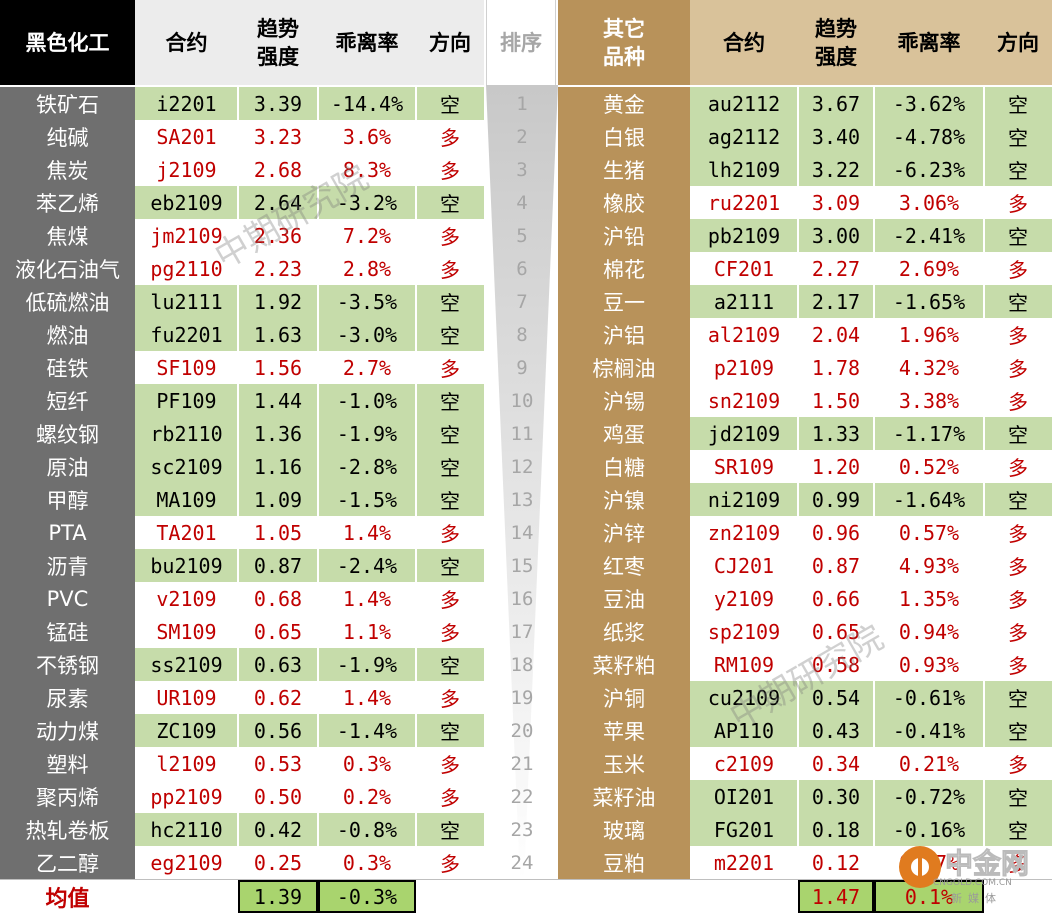 The width and height of the screenshot is (1052, 913). What do you see at coordinates (744, 268) in the screenshot?
I see `right-contract-code: CF201` at bounding box center [744, 268].